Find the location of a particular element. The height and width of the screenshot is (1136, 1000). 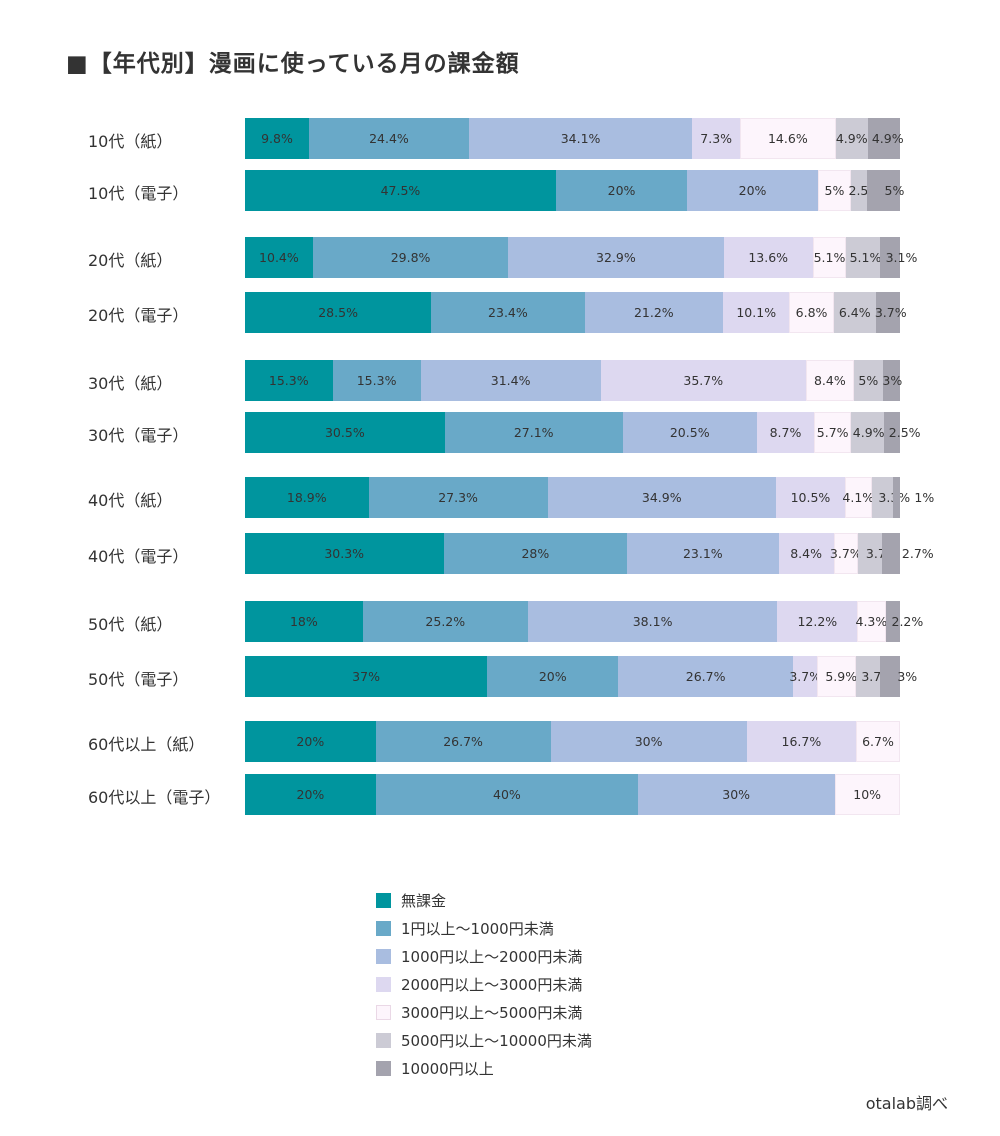

legend-label: 2000円以上〜3000円未満 is located at coordinates (492, 984).